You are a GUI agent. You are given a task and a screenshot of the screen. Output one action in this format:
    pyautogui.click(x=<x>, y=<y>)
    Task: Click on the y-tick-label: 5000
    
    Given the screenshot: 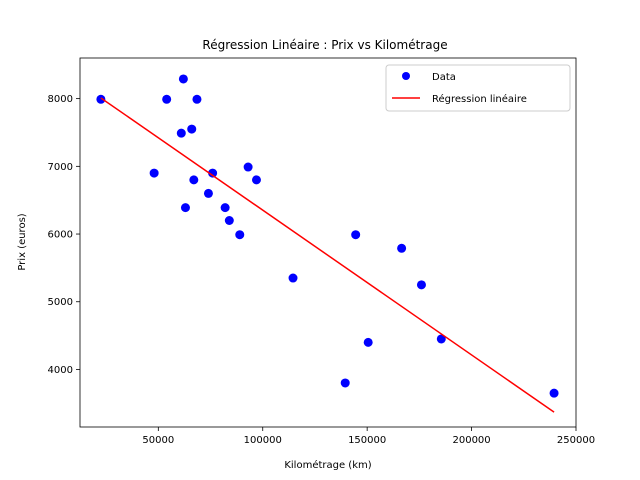 What is the action you would take?
    pyautogui.click(x=60, y=302)
    